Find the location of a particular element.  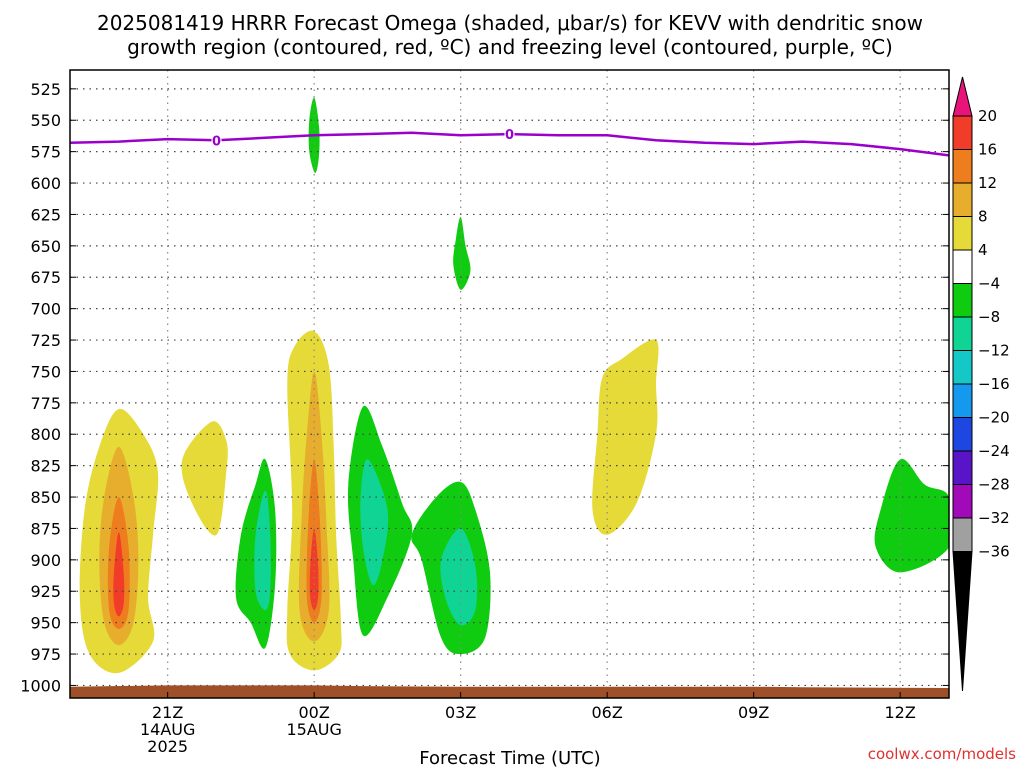

x-tick-label: 12Z is located at coordinates (900, 712).